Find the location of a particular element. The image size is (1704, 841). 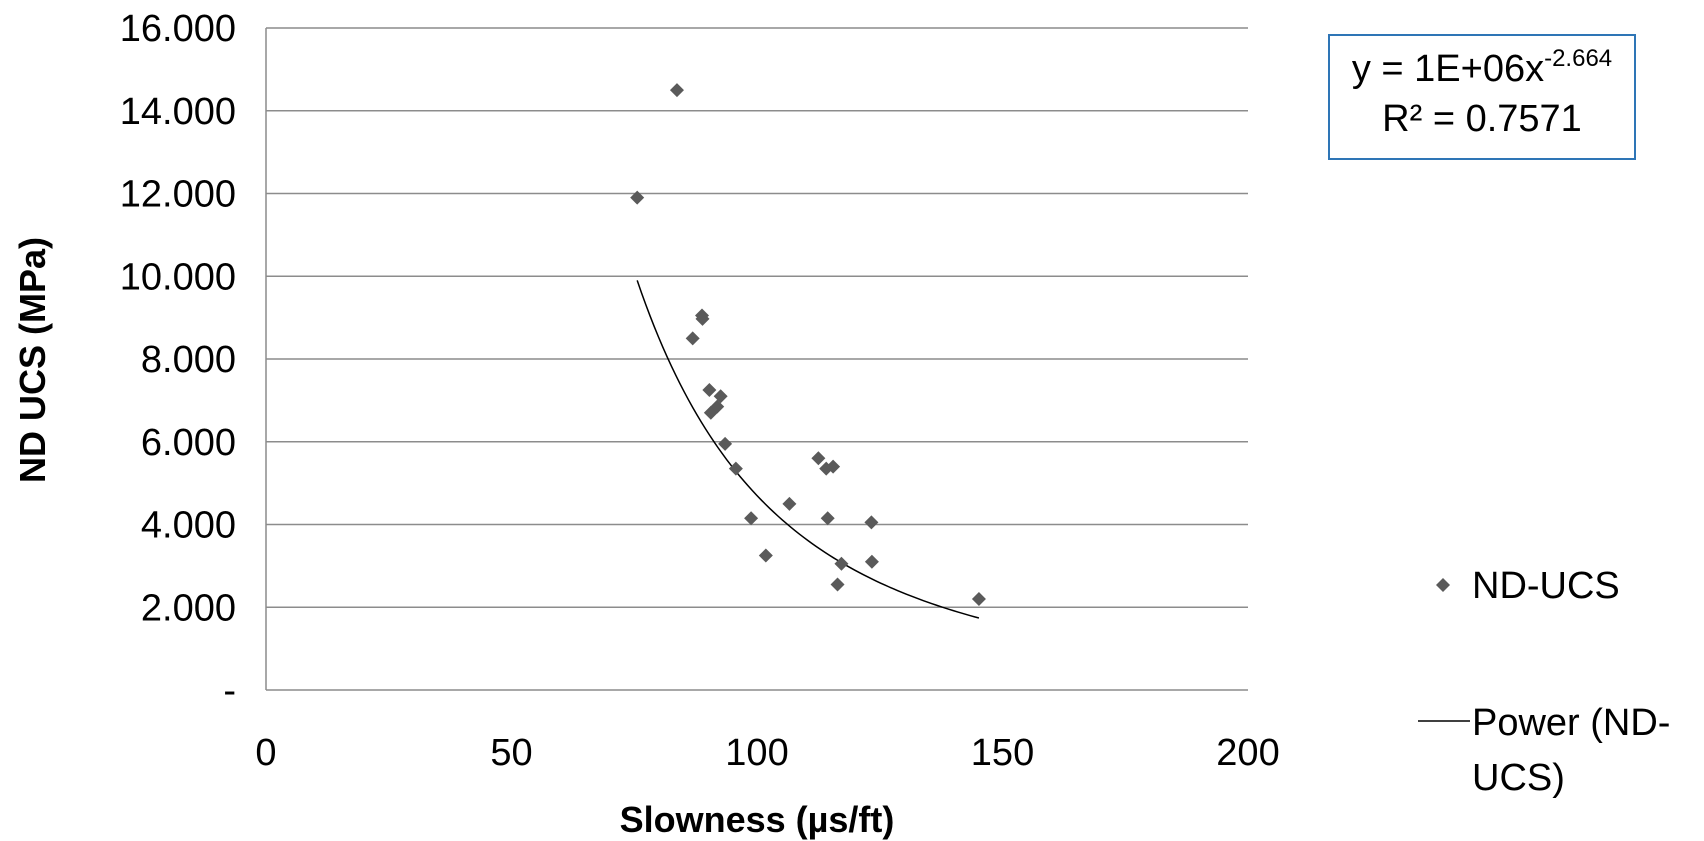

equation-line: y = 1E+06x-2.664 is located at coordinates (1482, 69).